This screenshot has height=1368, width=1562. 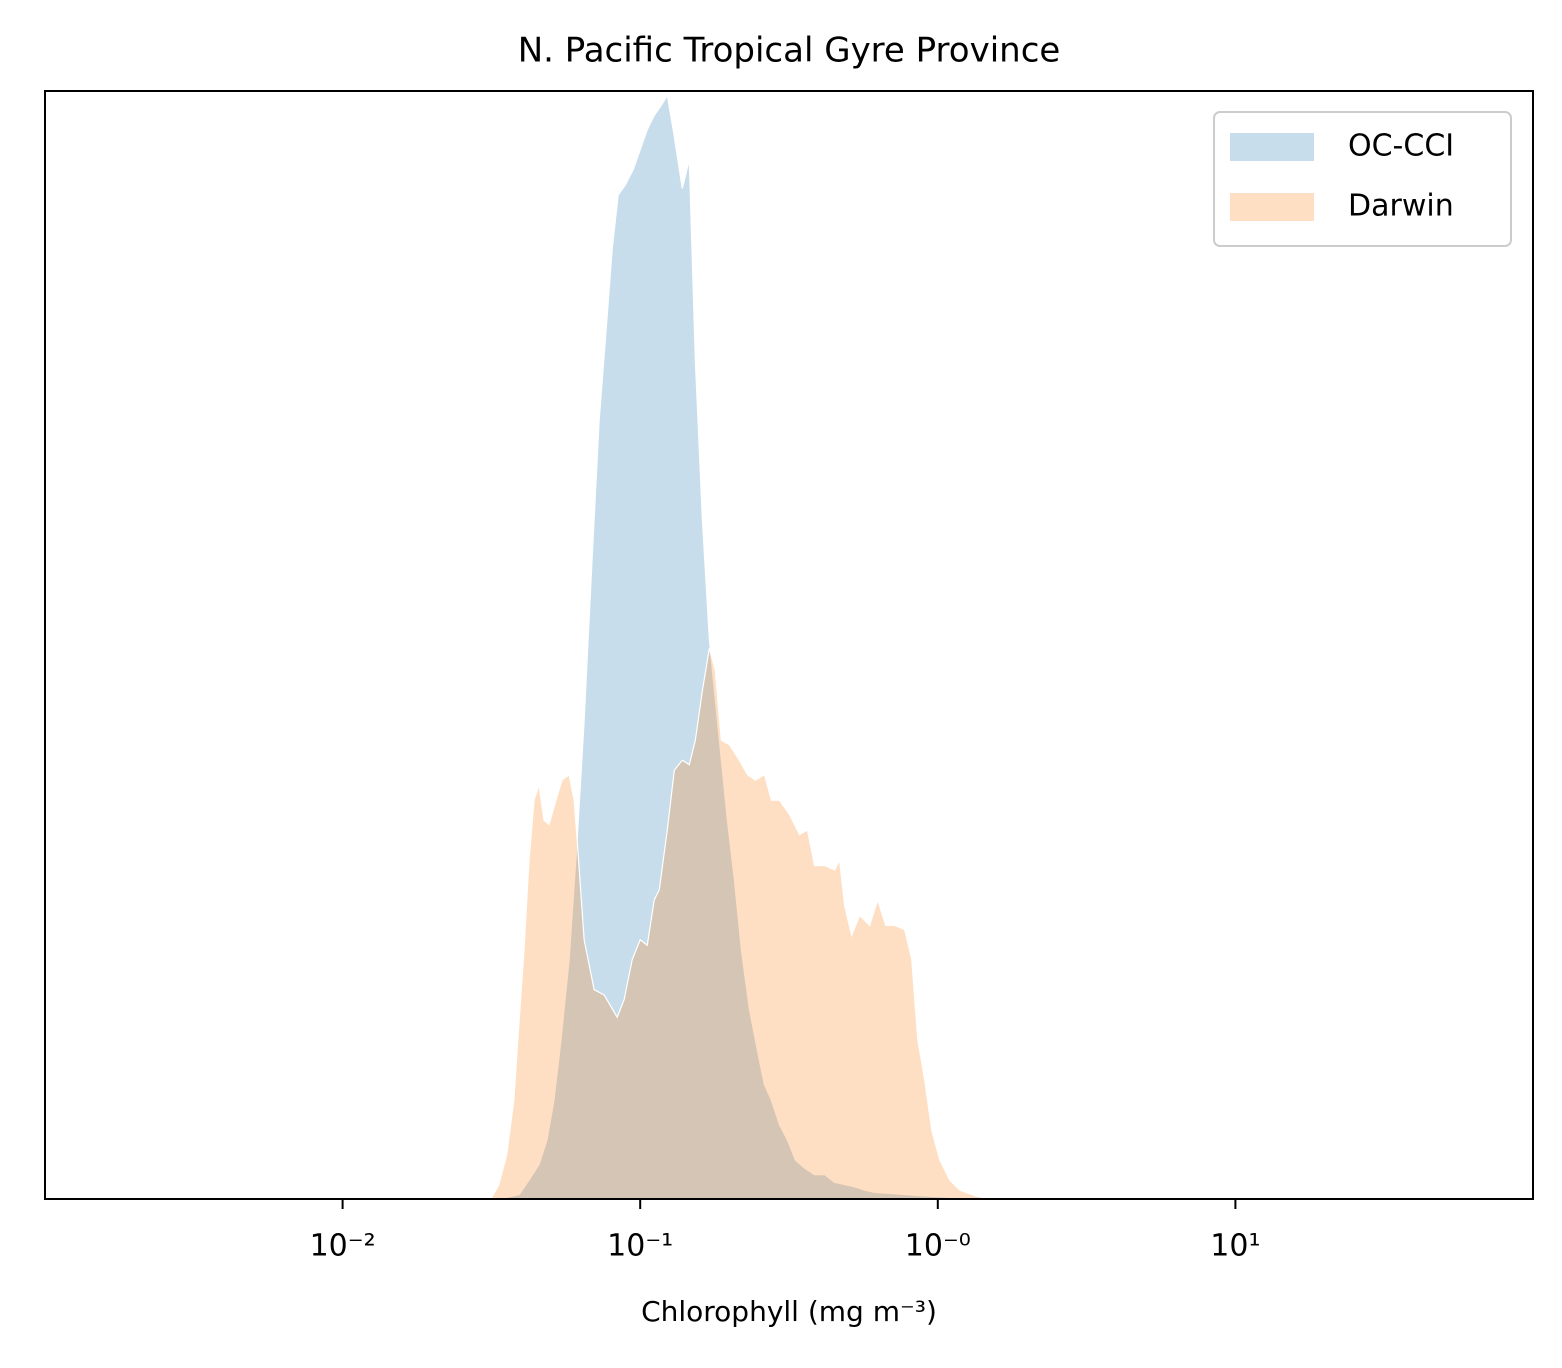 What do you see at coordinates (640, 1246) in the screenshot?
I see `x-tick-label: 10⁻¹` at bounding box center [640, 1246].